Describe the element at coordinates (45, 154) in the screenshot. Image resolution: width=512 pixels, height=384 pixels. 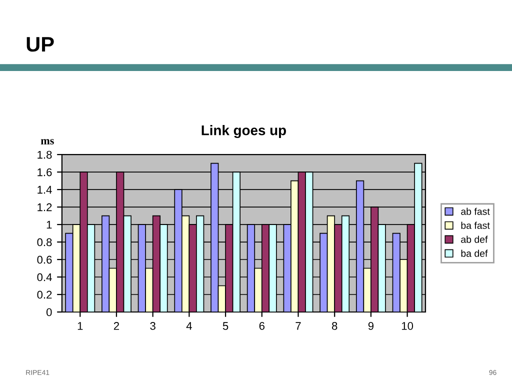
I see `y-tick-label: 1.8` at that location.